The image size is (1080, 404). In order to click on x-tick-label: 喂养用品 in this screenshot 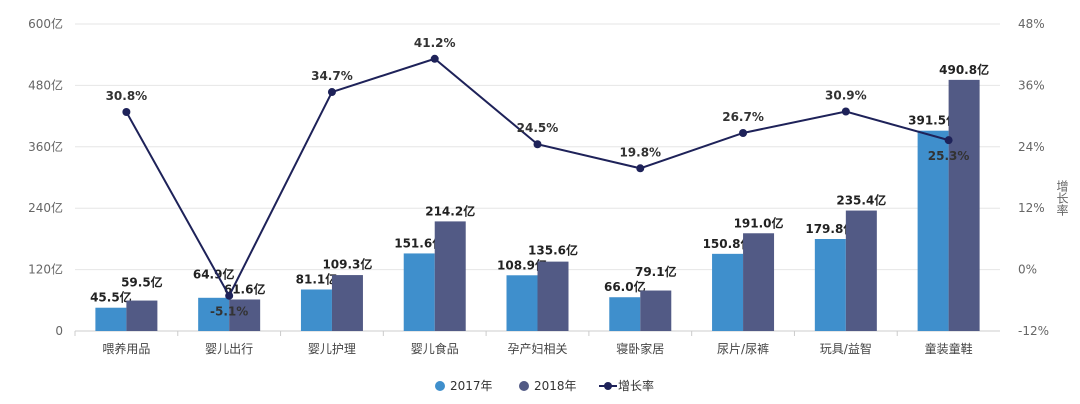, I will do `click(126, 348)`.